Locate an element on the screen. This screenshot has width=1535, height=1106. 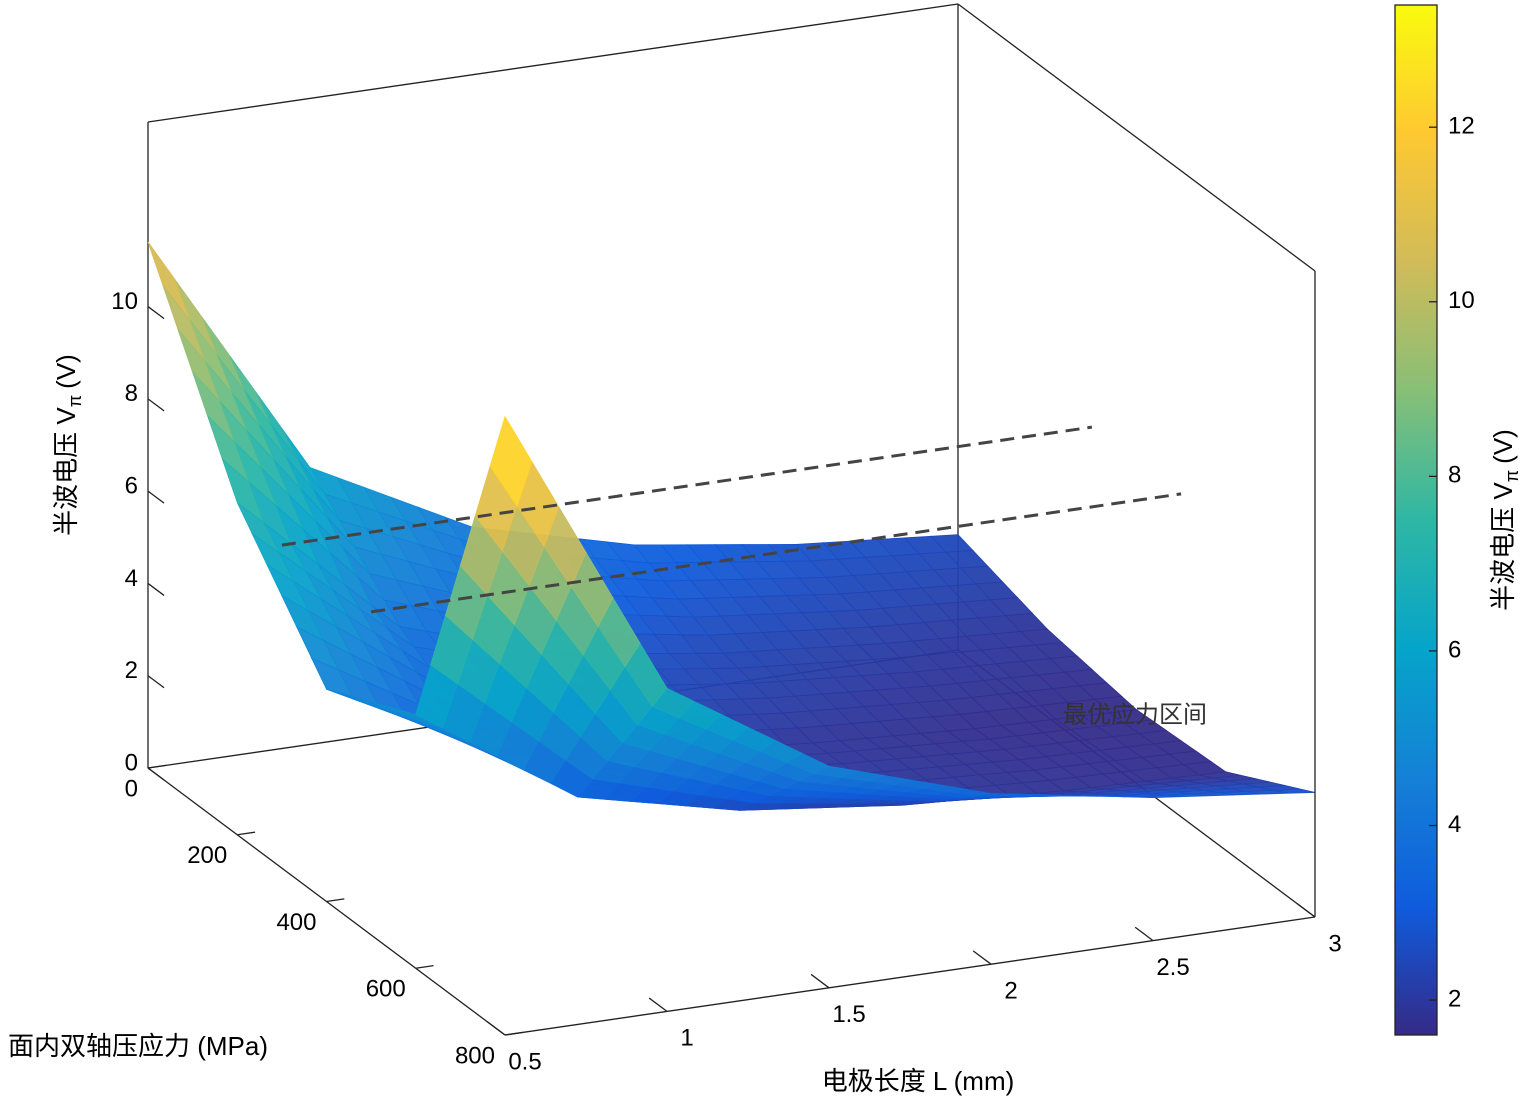
y-tick-label: 200 is located at coordinates (207, 855).